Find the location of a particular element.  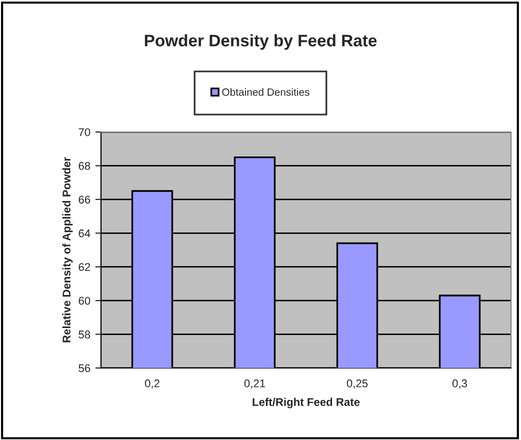

legend-label: Obtained Densities is located at coordinates (266, 92).